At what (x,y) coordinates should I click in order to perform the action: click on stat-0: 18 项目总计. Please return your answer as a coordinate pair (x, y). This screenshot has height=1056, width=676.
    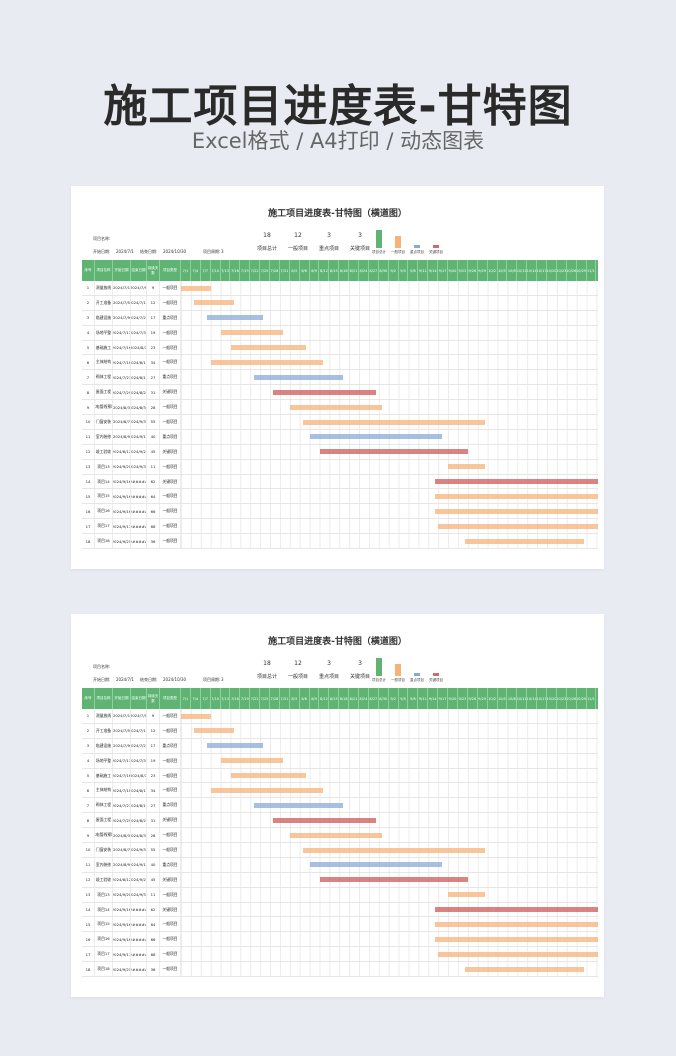
    Looking at the image, I should click on (267, 242).